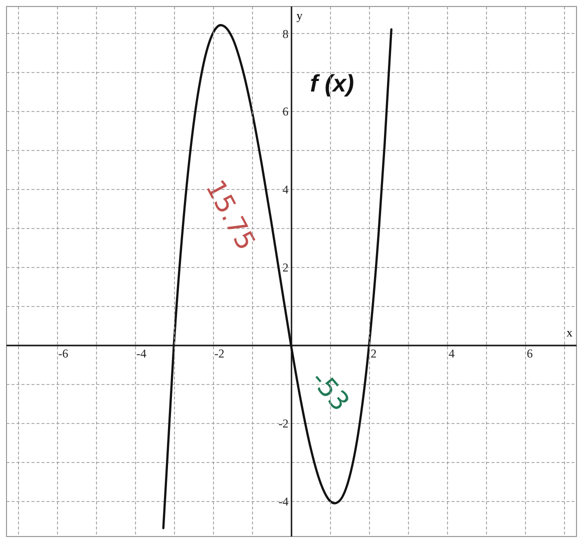 This screenshot has height=542, width=582. Describe the element at coordinates (285, 267) in the screenshot. I see `y-tick-label: 2` at that location.